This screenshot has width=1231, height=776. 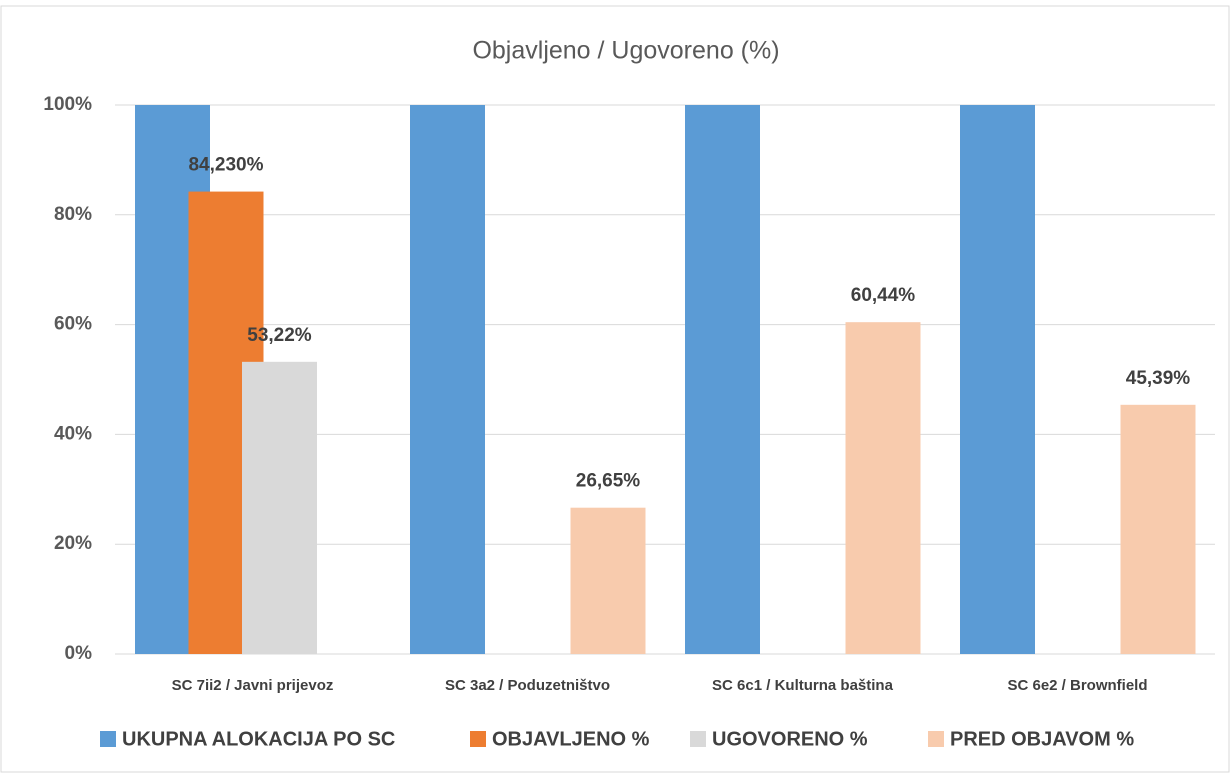 What do you see at coordinates (803, 685) in the screenshot?
I see `x-tick-label: SC 6c1 / Kulturna baština` at bounding box center [803, 685].